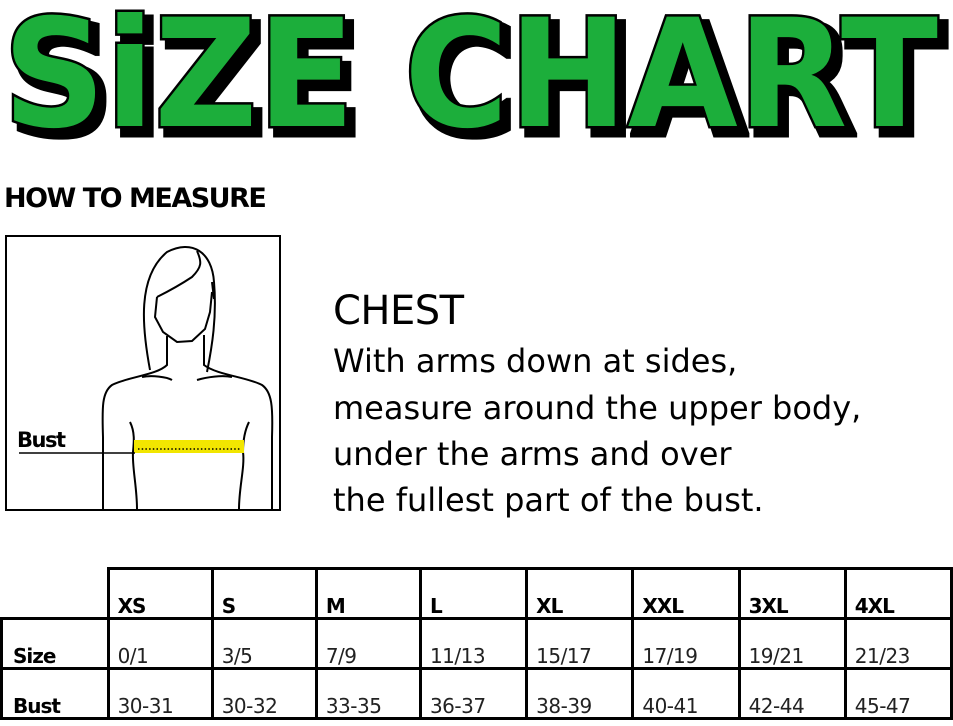 The image size is (953, 726). Describe the element at coordinates (580, 693) in the screenshot. I see `table-cell: 38-39` at that location.